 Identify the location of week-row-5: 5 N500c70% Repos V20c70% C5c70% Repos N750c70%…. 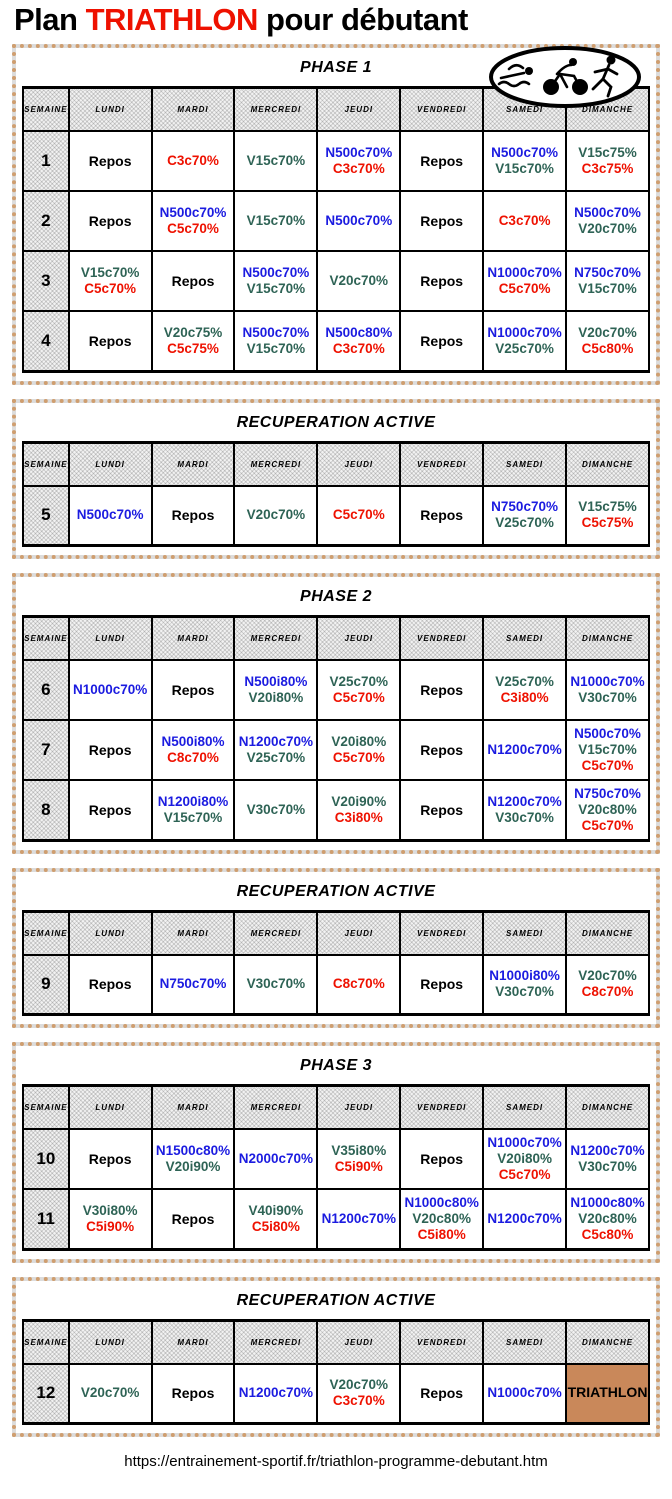
(336, 515).